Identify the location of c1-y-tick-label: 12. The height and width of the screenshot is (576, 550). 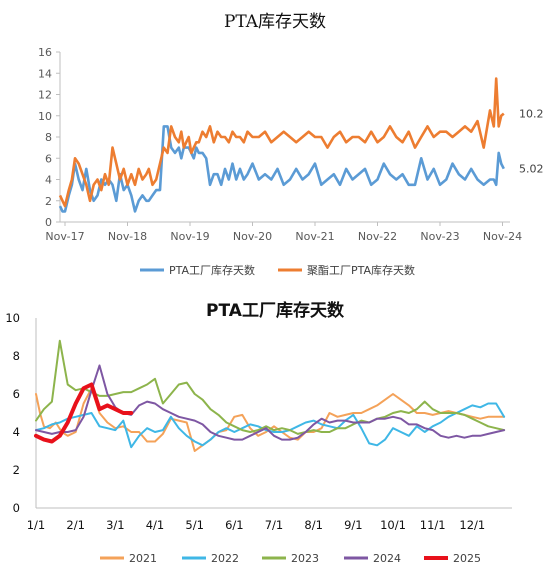
(45, 95).